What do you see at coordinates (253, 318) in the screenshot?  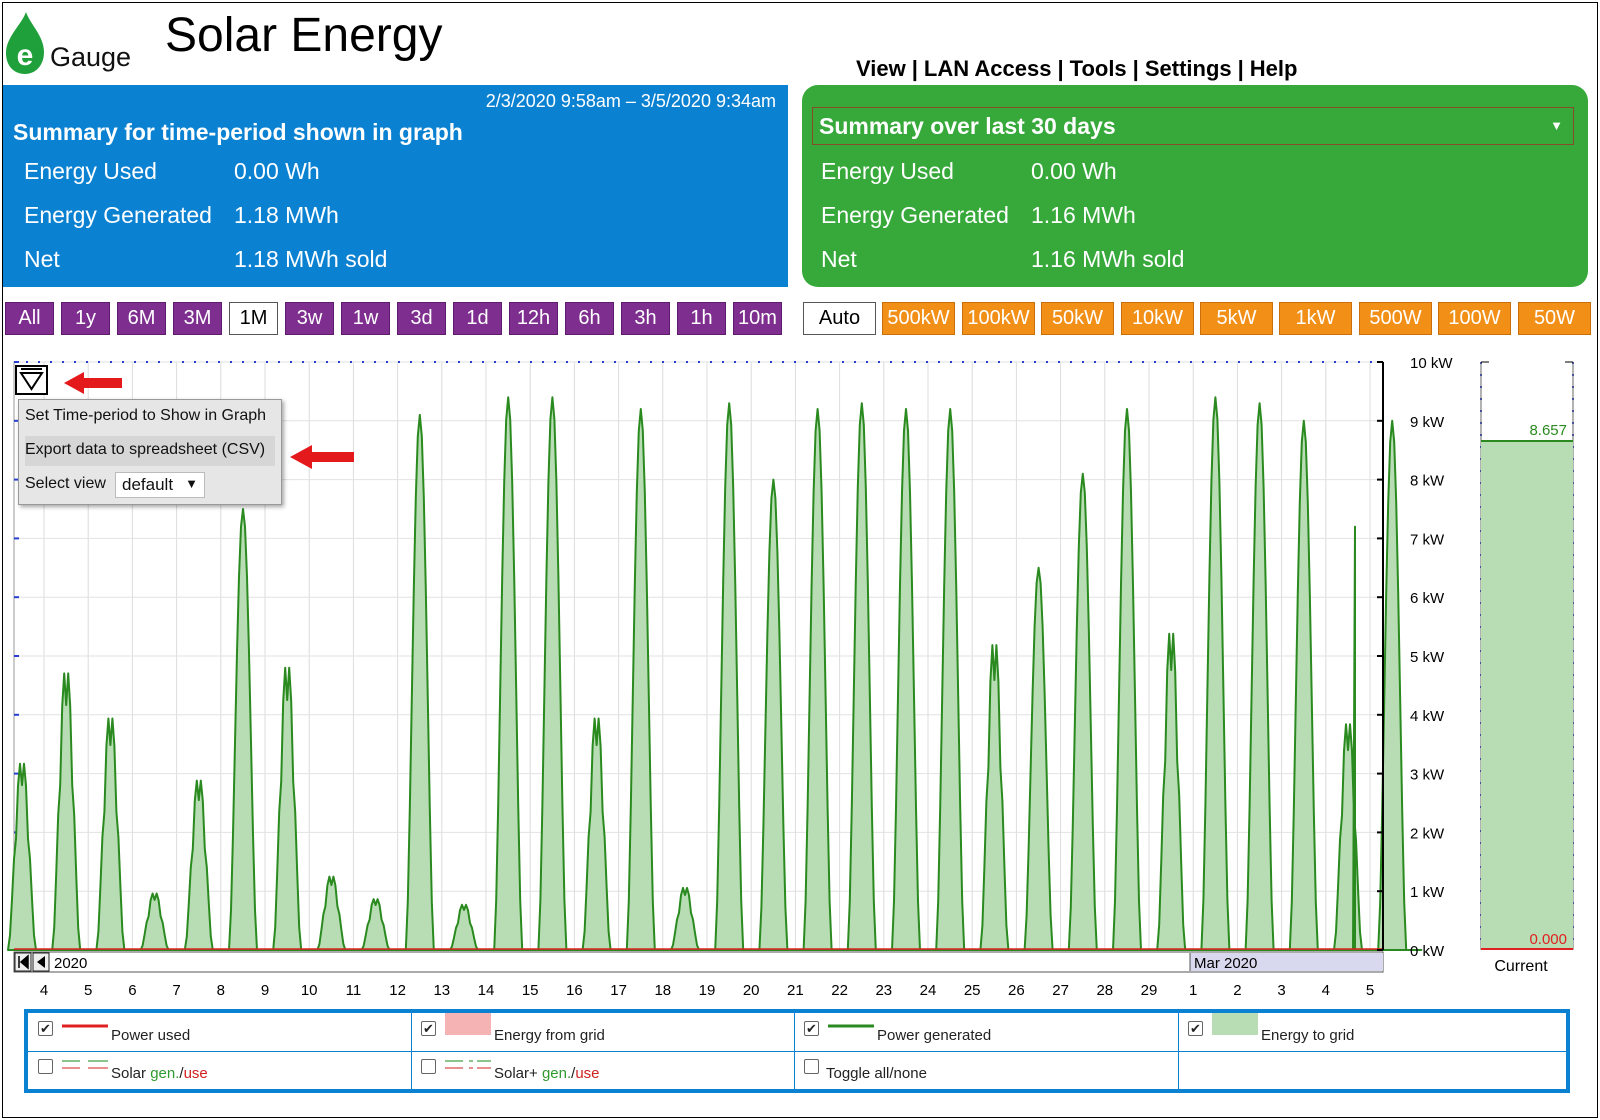 I see `time-button-1m: 1M` at bounding box center [253, 318].